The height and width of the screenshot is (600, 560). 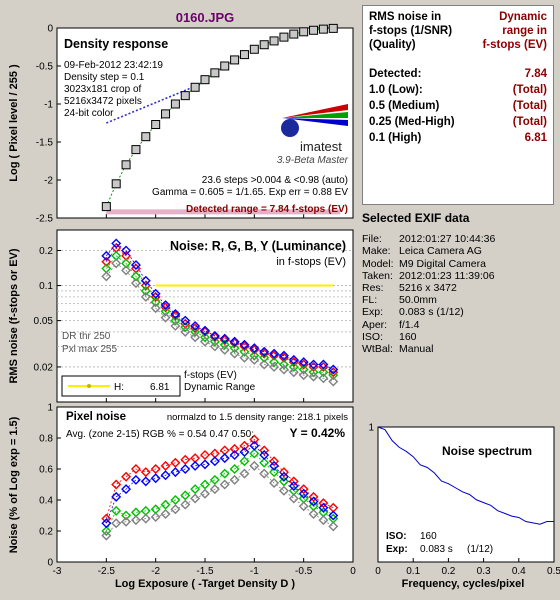 I want to click on pixel-noise-series-line, so click(x=219, y=479).